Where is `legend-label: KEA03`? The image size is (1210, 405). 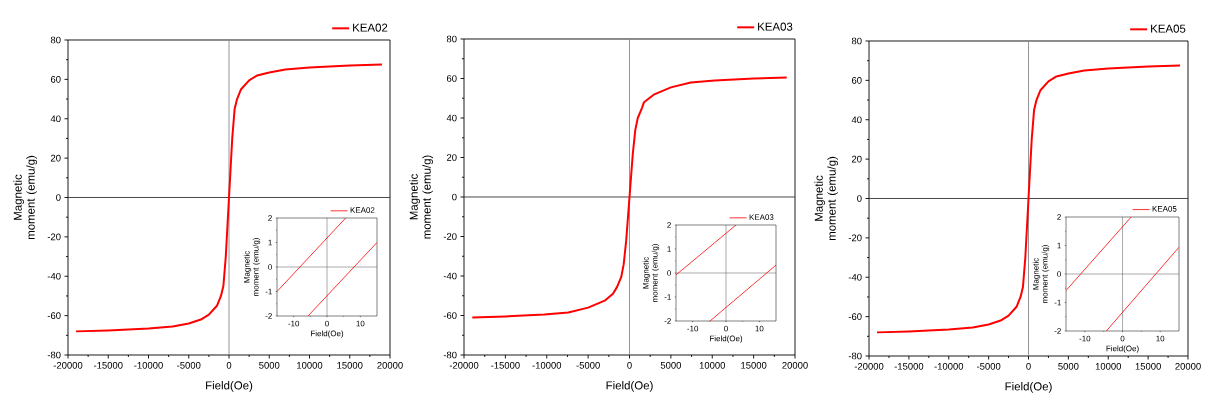 legend-label: KEA03 is located at coordinates (775, 26).